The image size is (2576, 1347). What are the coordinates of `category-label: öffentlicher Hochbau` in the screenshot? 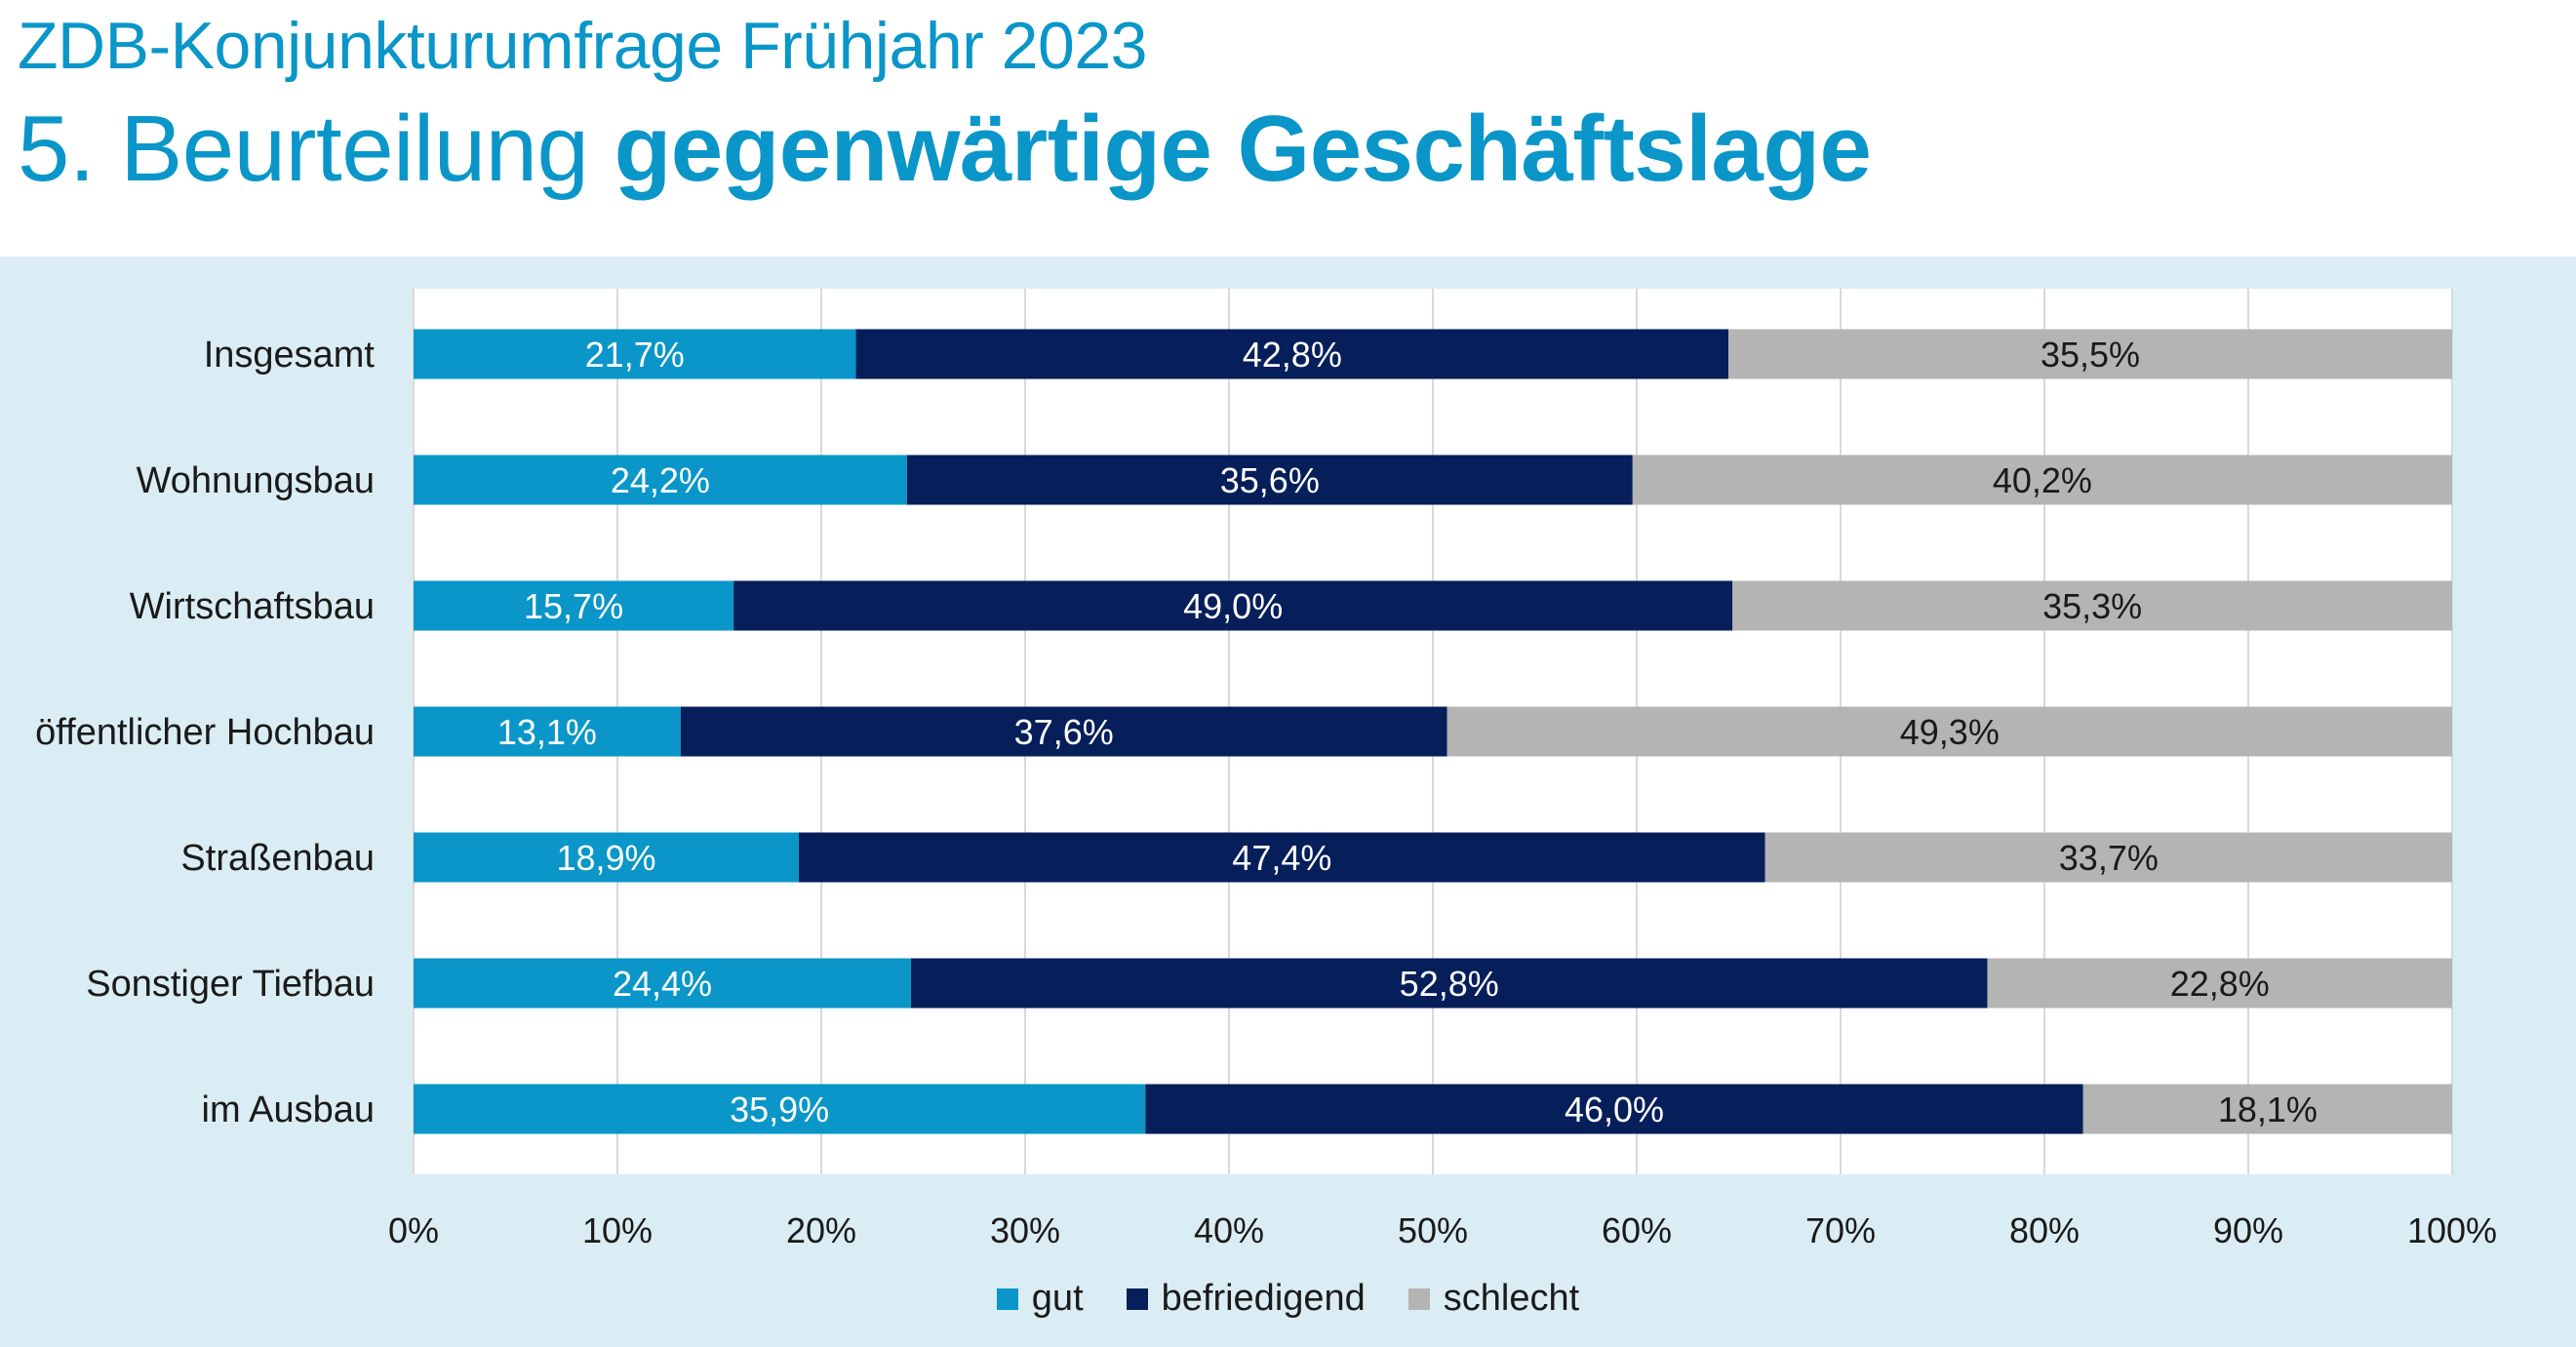 It's located at (205, 732).